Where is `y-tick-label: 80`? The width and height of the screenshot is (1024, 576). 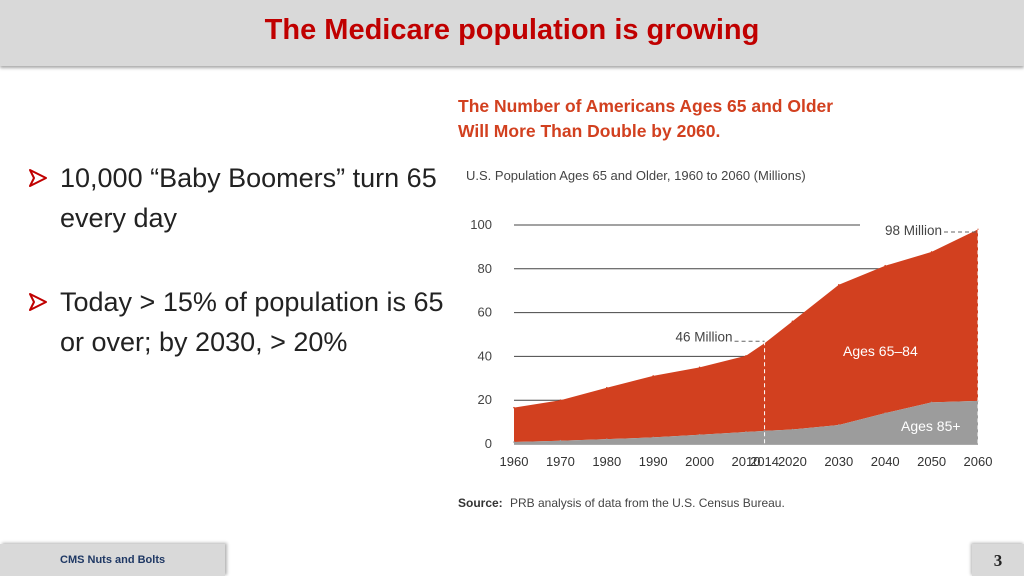
y-tick-label: 80 is located at coordinates (485, 268).